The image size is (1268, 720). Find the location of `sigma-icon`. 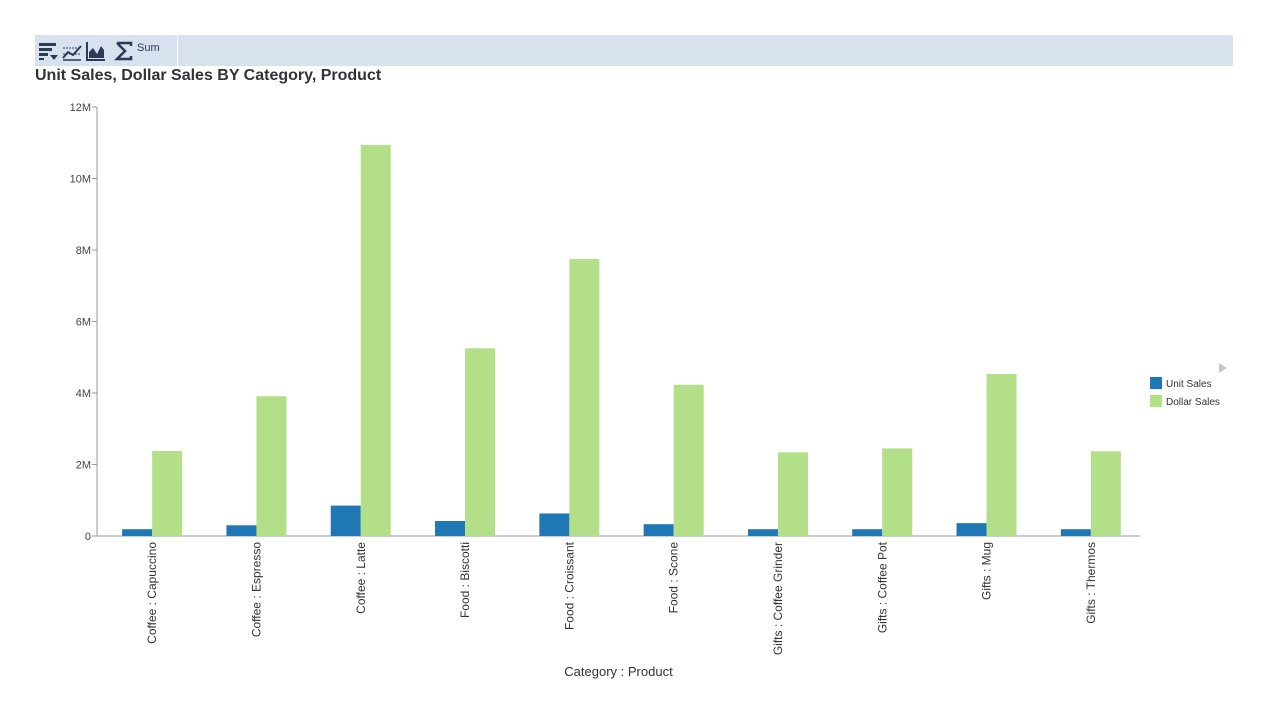

sigma-icon is located at coordinates (124, 51).